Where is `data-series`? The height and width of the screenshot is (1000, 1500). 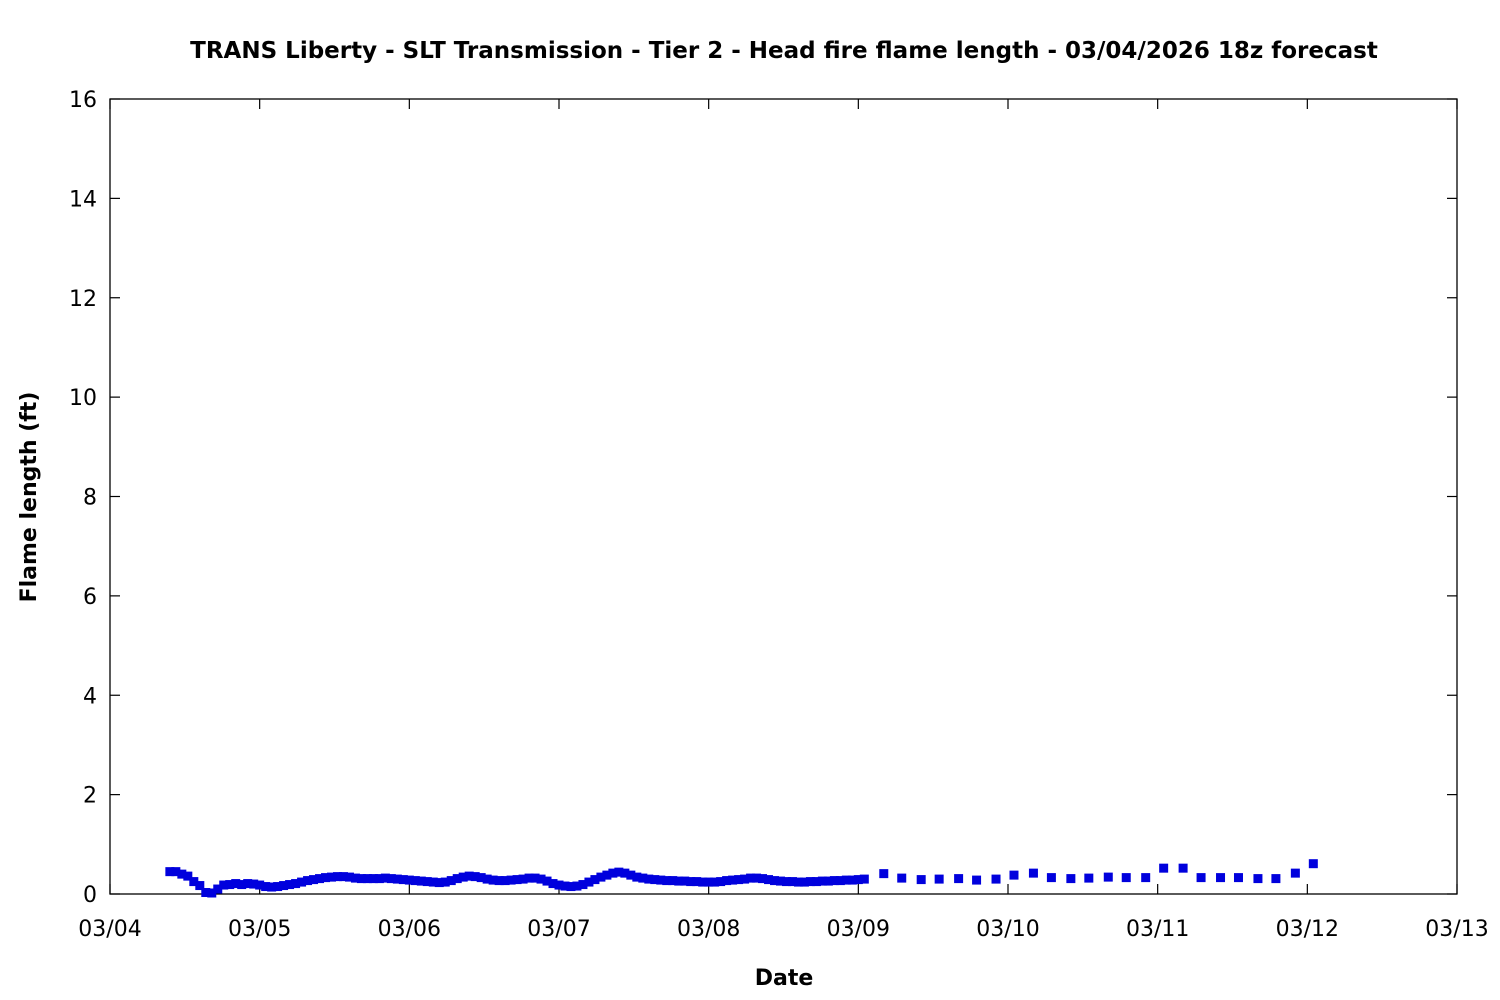 data-series is located at coordinates (741, 878).